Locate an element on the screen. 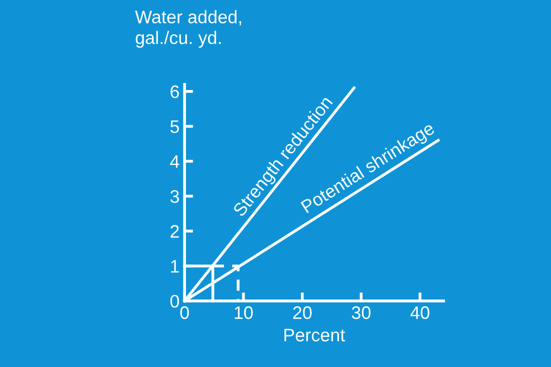 The width and height of the screenshot is (551, 367). y-tick-label: 2 is located at coordinates (174, 231).